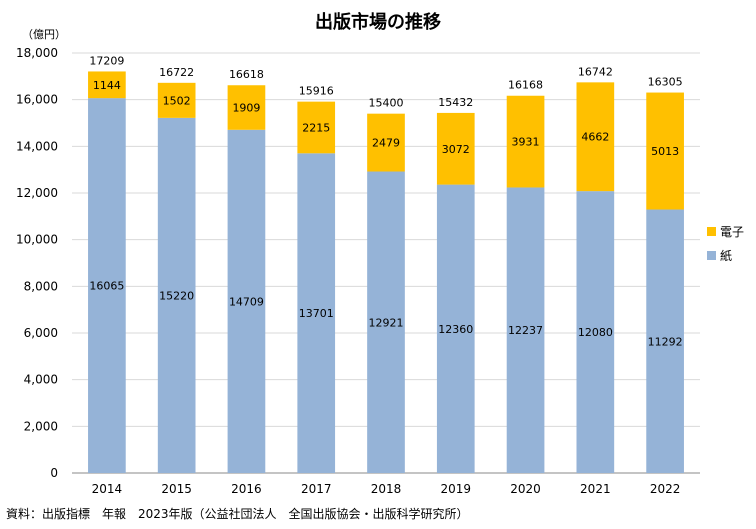 The width and height of the screenshot is (756, 529). I want to click on bar-paper-2020, so click(525, 330).